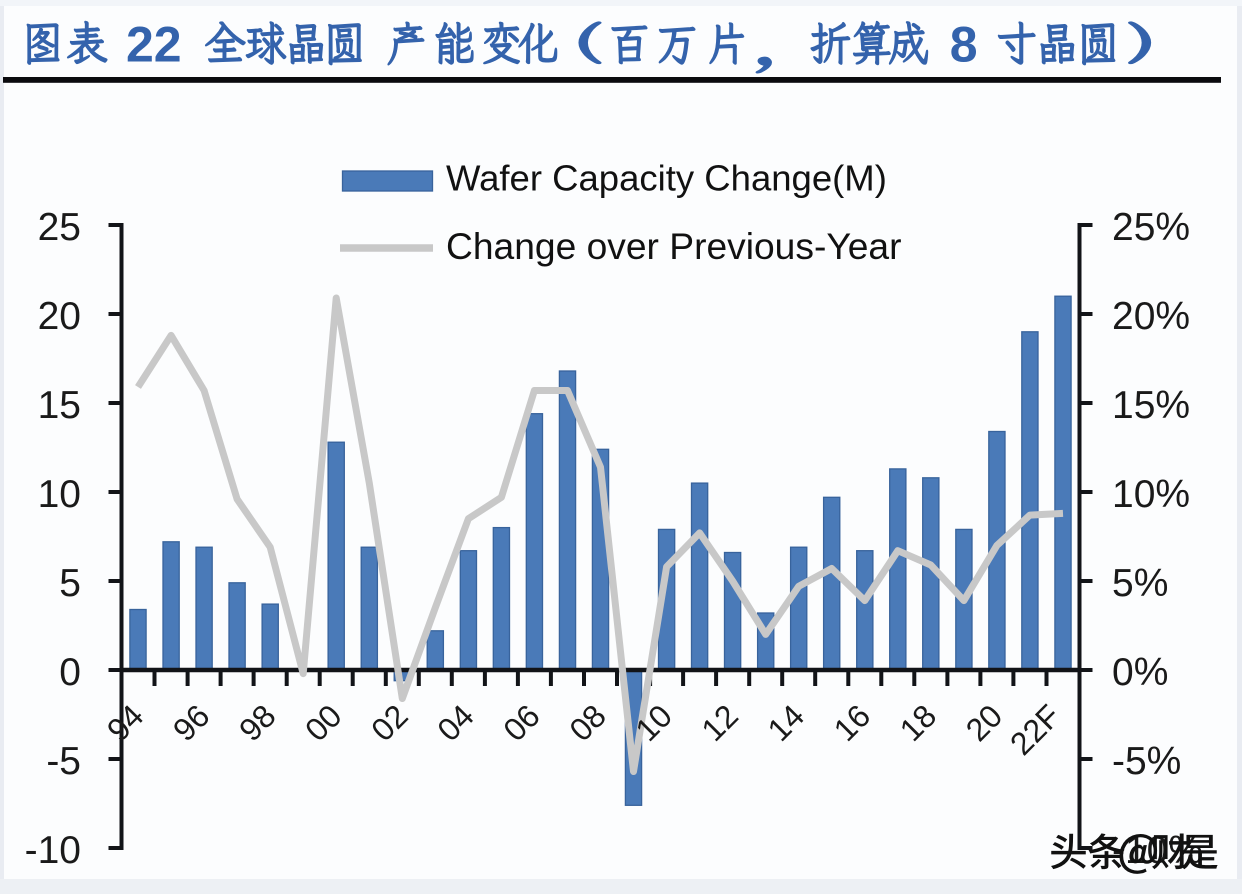 The image size is (1242, 894). What do you see at coordinates (59, 405) in the screenshot?
I see `svg-text: 15` at bounding box center [59, 405].